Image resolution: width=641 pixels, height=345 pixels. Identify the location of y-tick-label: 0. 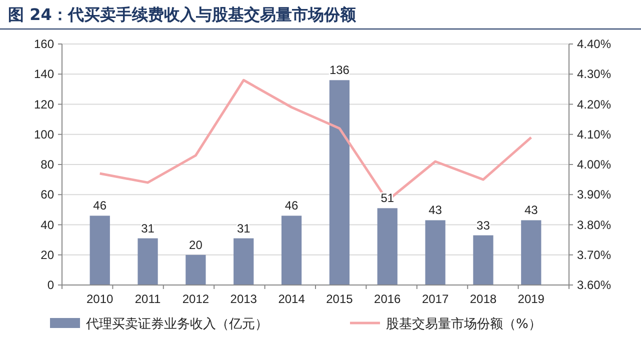
(50, 285).